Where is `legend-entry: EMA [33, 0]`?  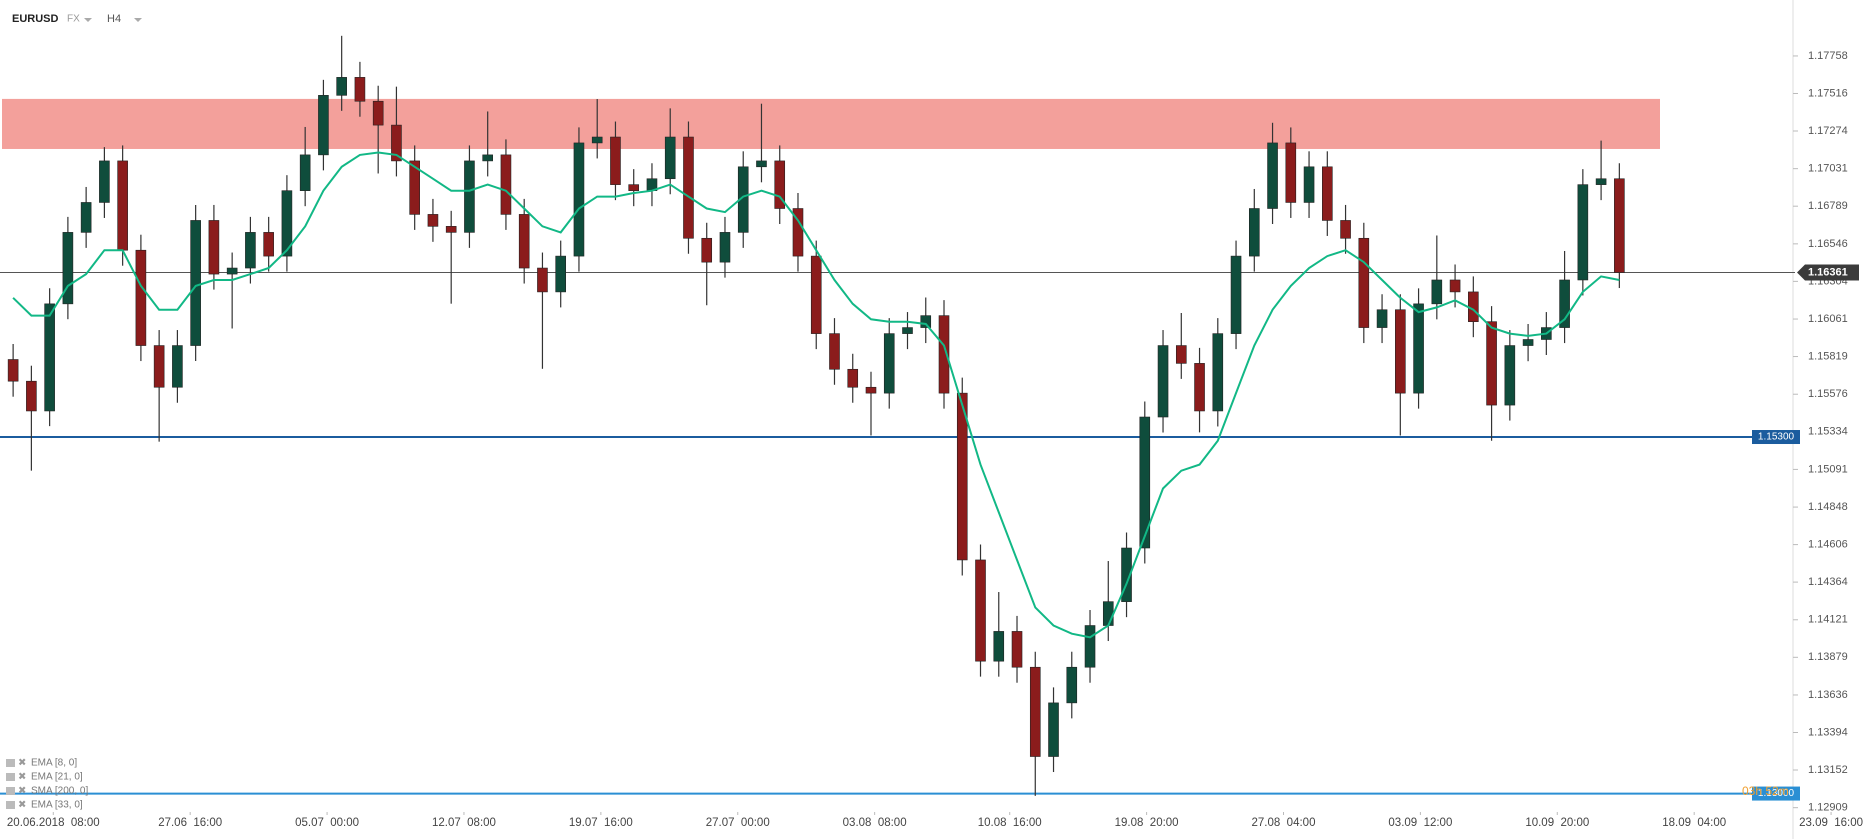 legend-entry: EMA [33, 0] is located at coordinates (57, 805).